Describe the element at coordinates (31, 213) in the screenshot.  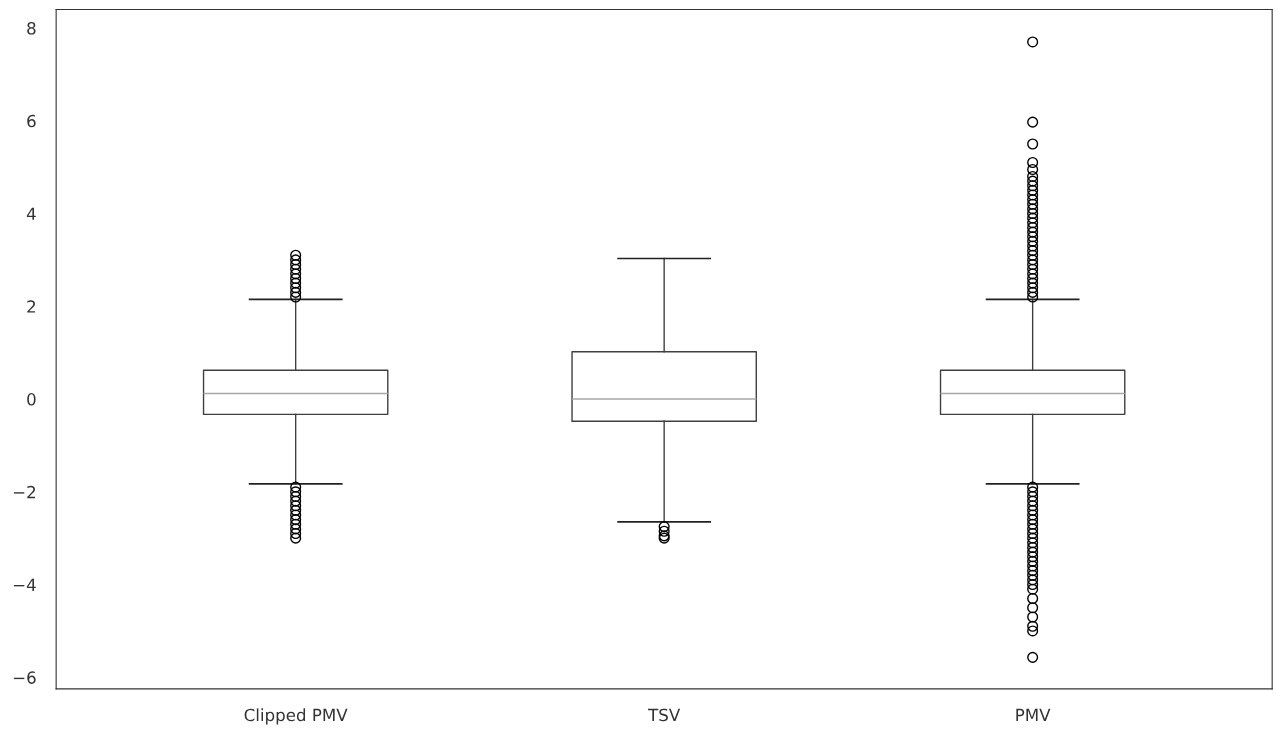
I see `y-tick-label: 4` at that location.